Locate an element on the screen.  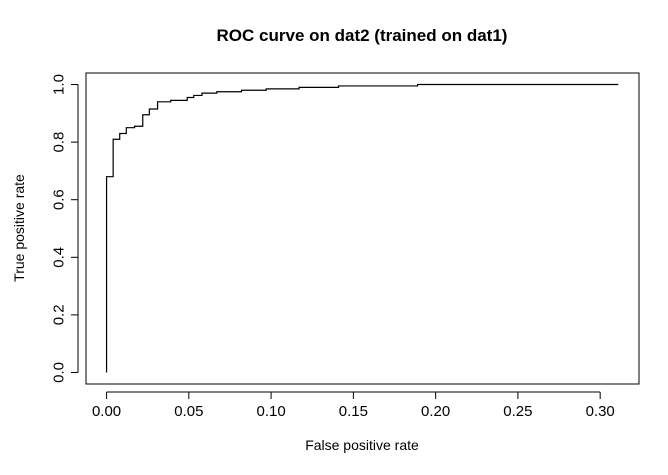
y-axis: 0.0 0.2 0.4 0.6 0.8 1.0 is located at coordinates (64, 228).